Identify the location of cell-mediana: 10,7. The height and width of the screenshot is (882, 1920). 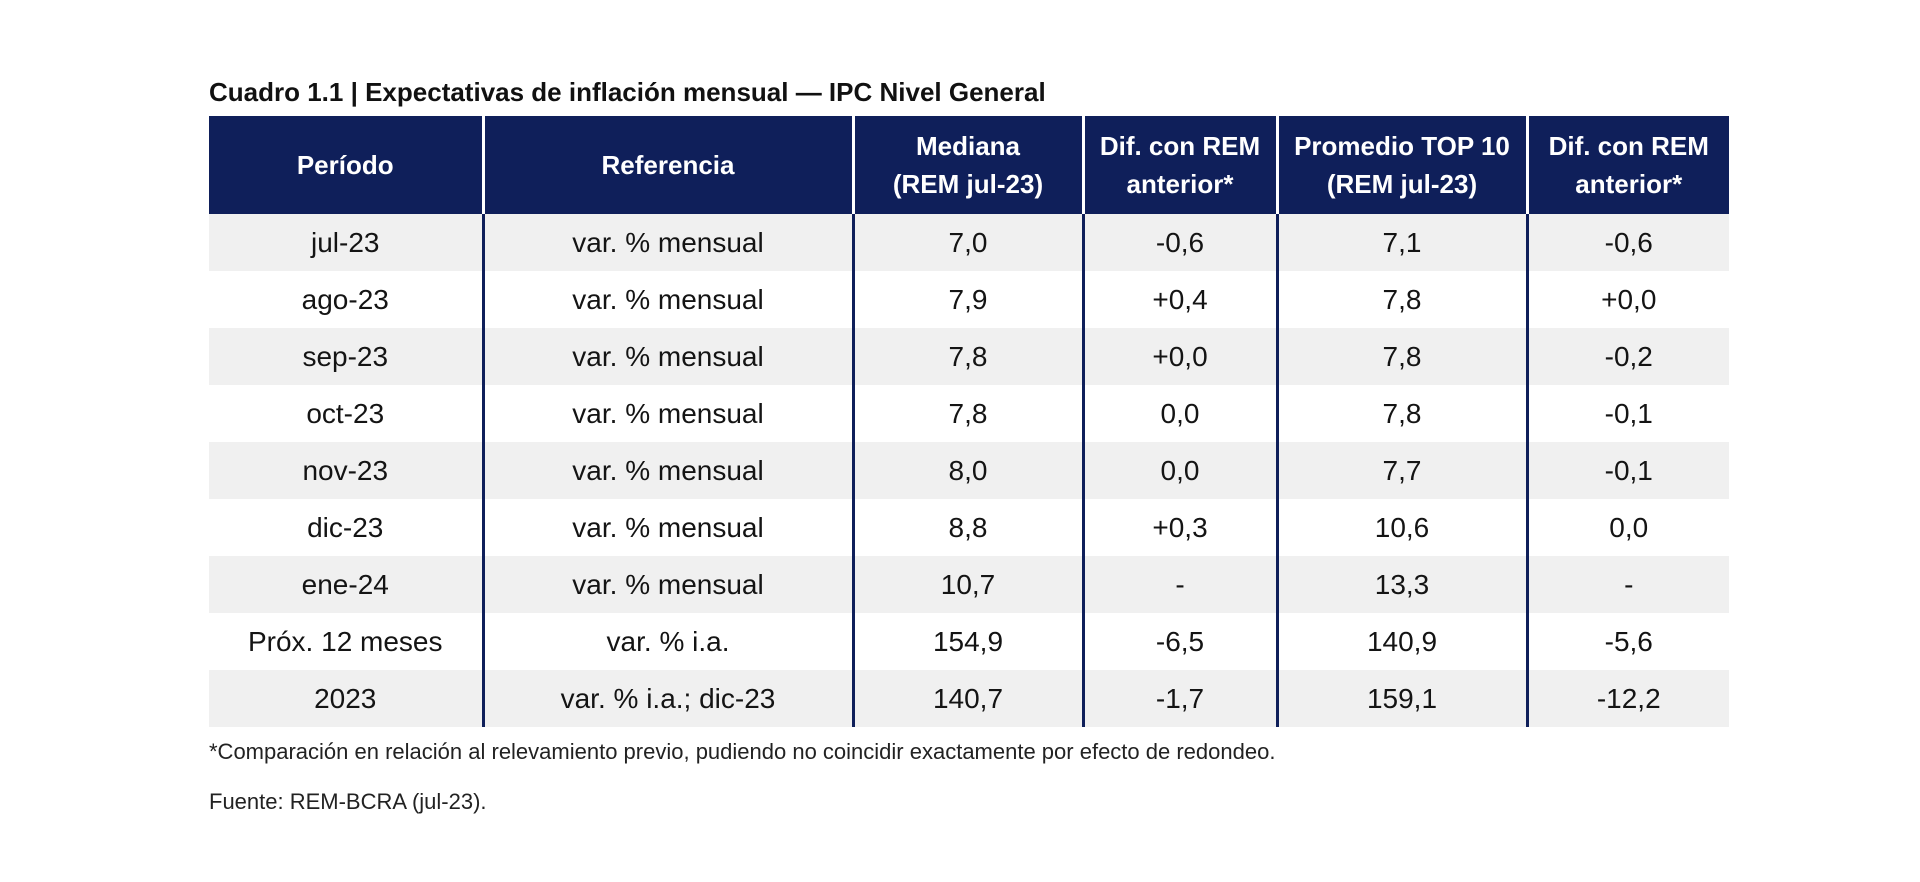
(967, 584).